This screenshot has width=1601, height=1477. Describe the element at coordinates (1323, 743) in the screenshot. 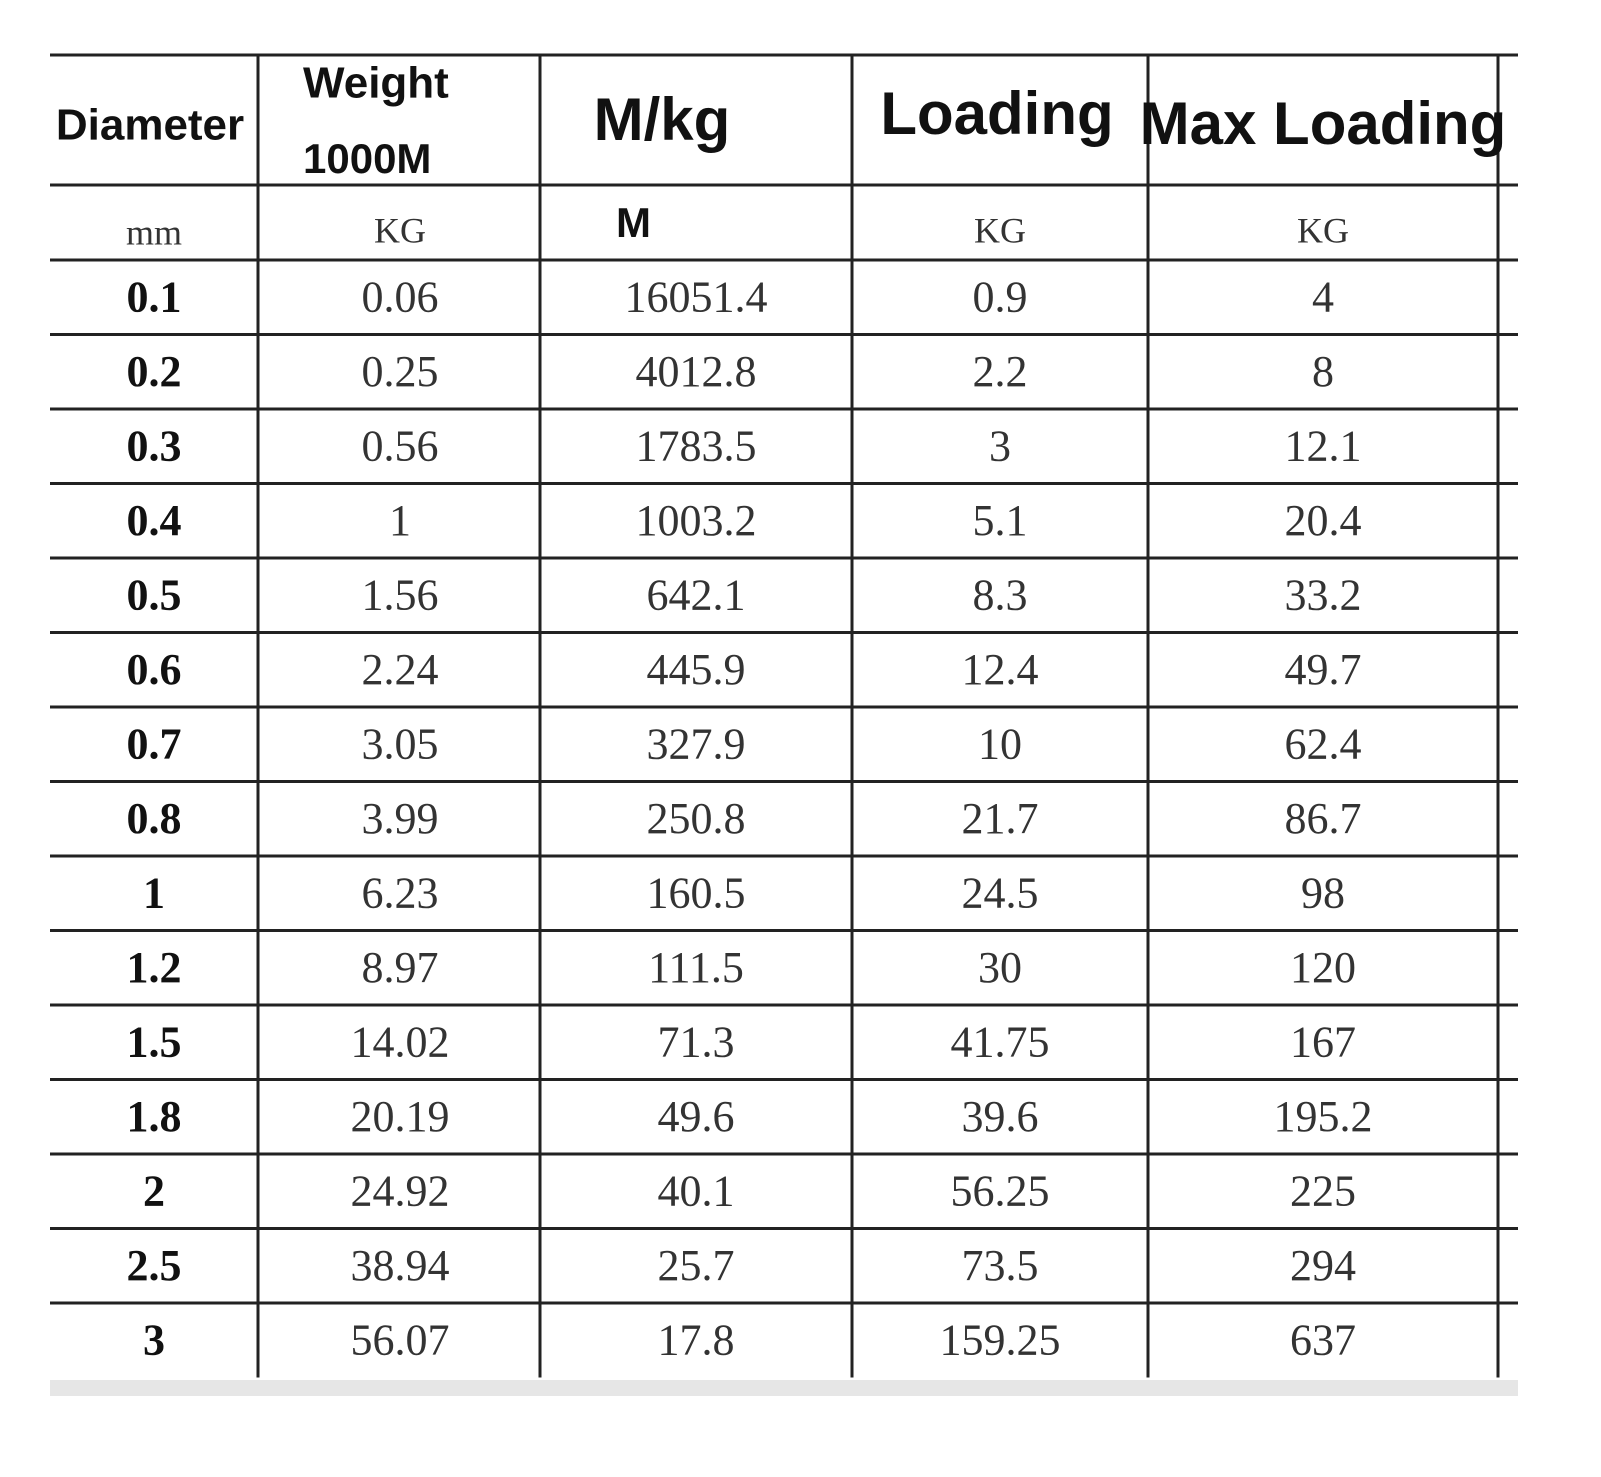

I see `cell: 62.4` at that location.